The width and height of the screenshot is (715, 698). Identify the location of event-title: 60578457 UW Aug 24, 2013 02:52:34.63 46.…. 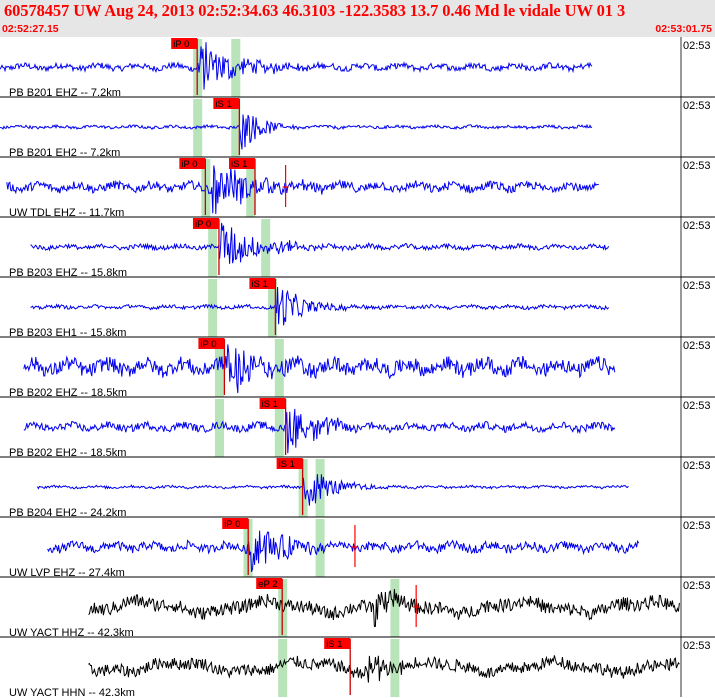
(315, 10).